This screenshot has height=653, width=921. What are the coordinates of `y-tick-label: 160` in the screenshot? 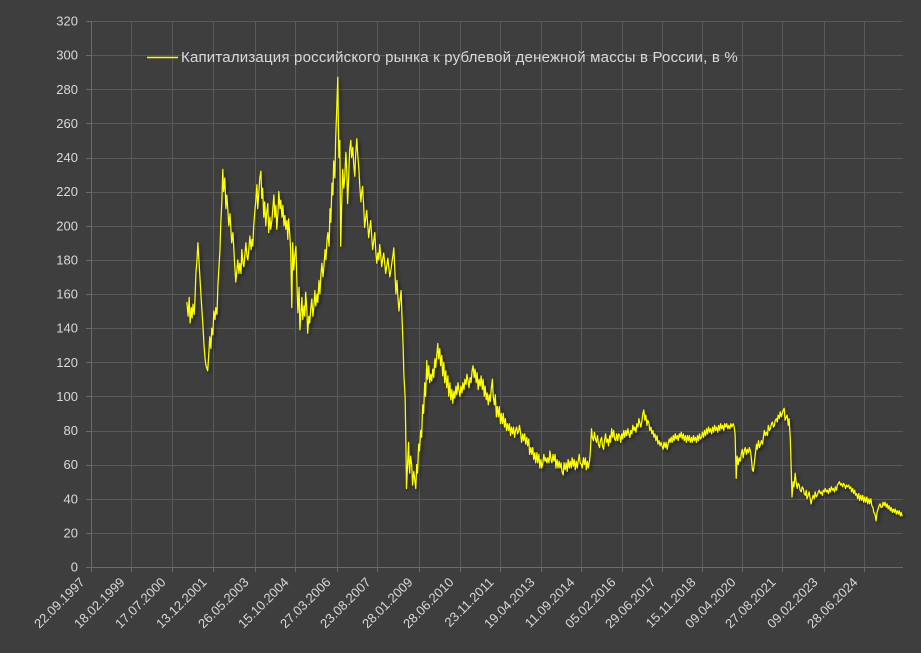 It's located at (67, 294).